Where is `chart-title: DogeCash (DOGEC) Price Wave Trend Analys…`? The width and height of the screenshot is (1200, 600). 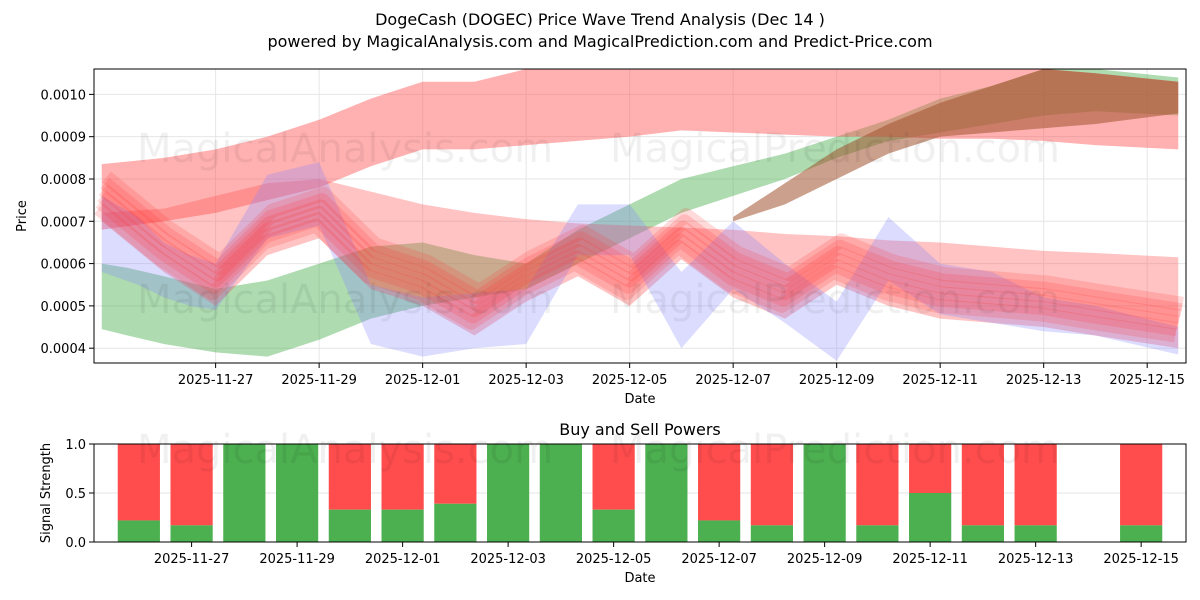
chart-title: DogeCash (DOGEC) Price Wave Trend Analys… is located at coordinates (600, 19).